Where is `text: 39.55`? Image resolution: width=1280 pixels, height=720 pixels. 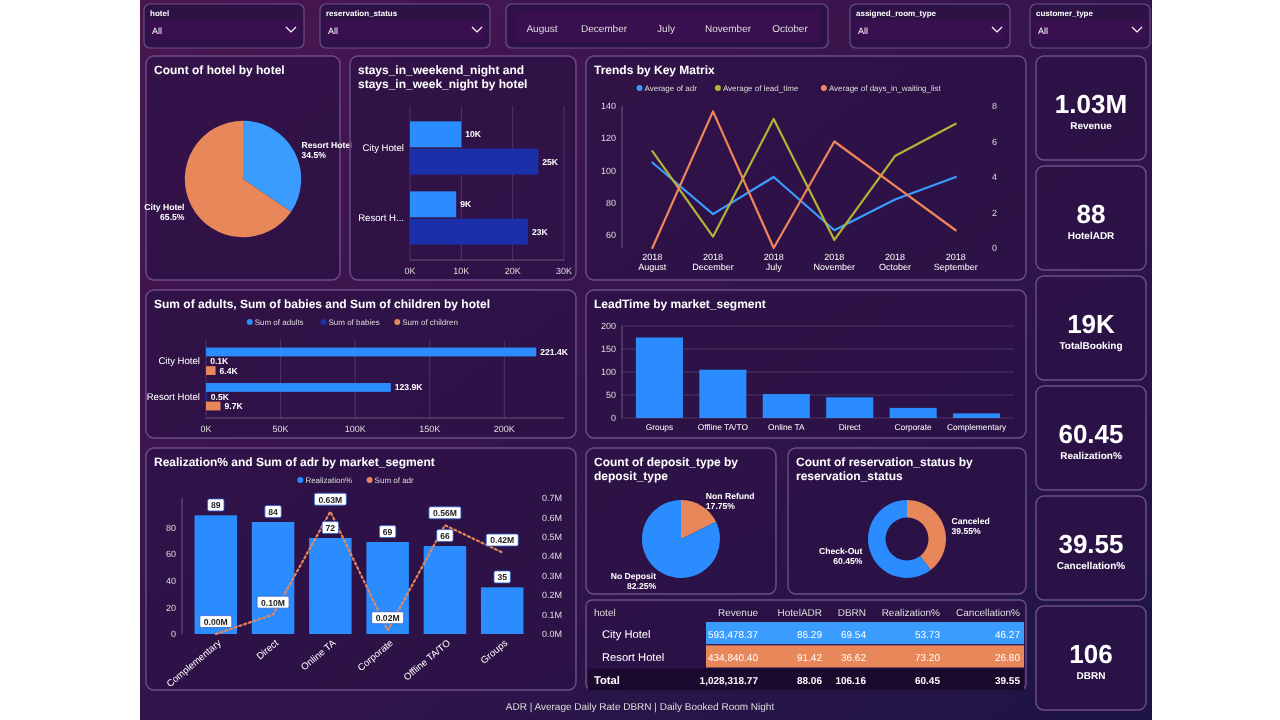 text: 39.55 is located at coordinates (1091, 544).